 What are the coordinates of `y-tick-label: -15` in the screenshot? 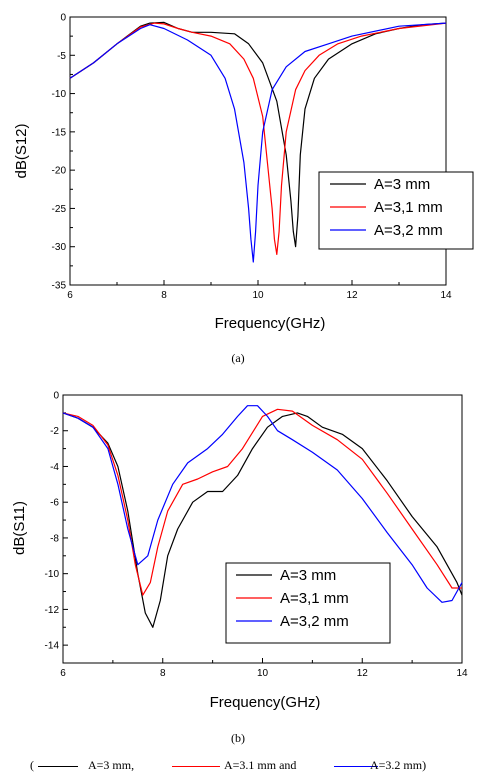 It's located at (59, 132).